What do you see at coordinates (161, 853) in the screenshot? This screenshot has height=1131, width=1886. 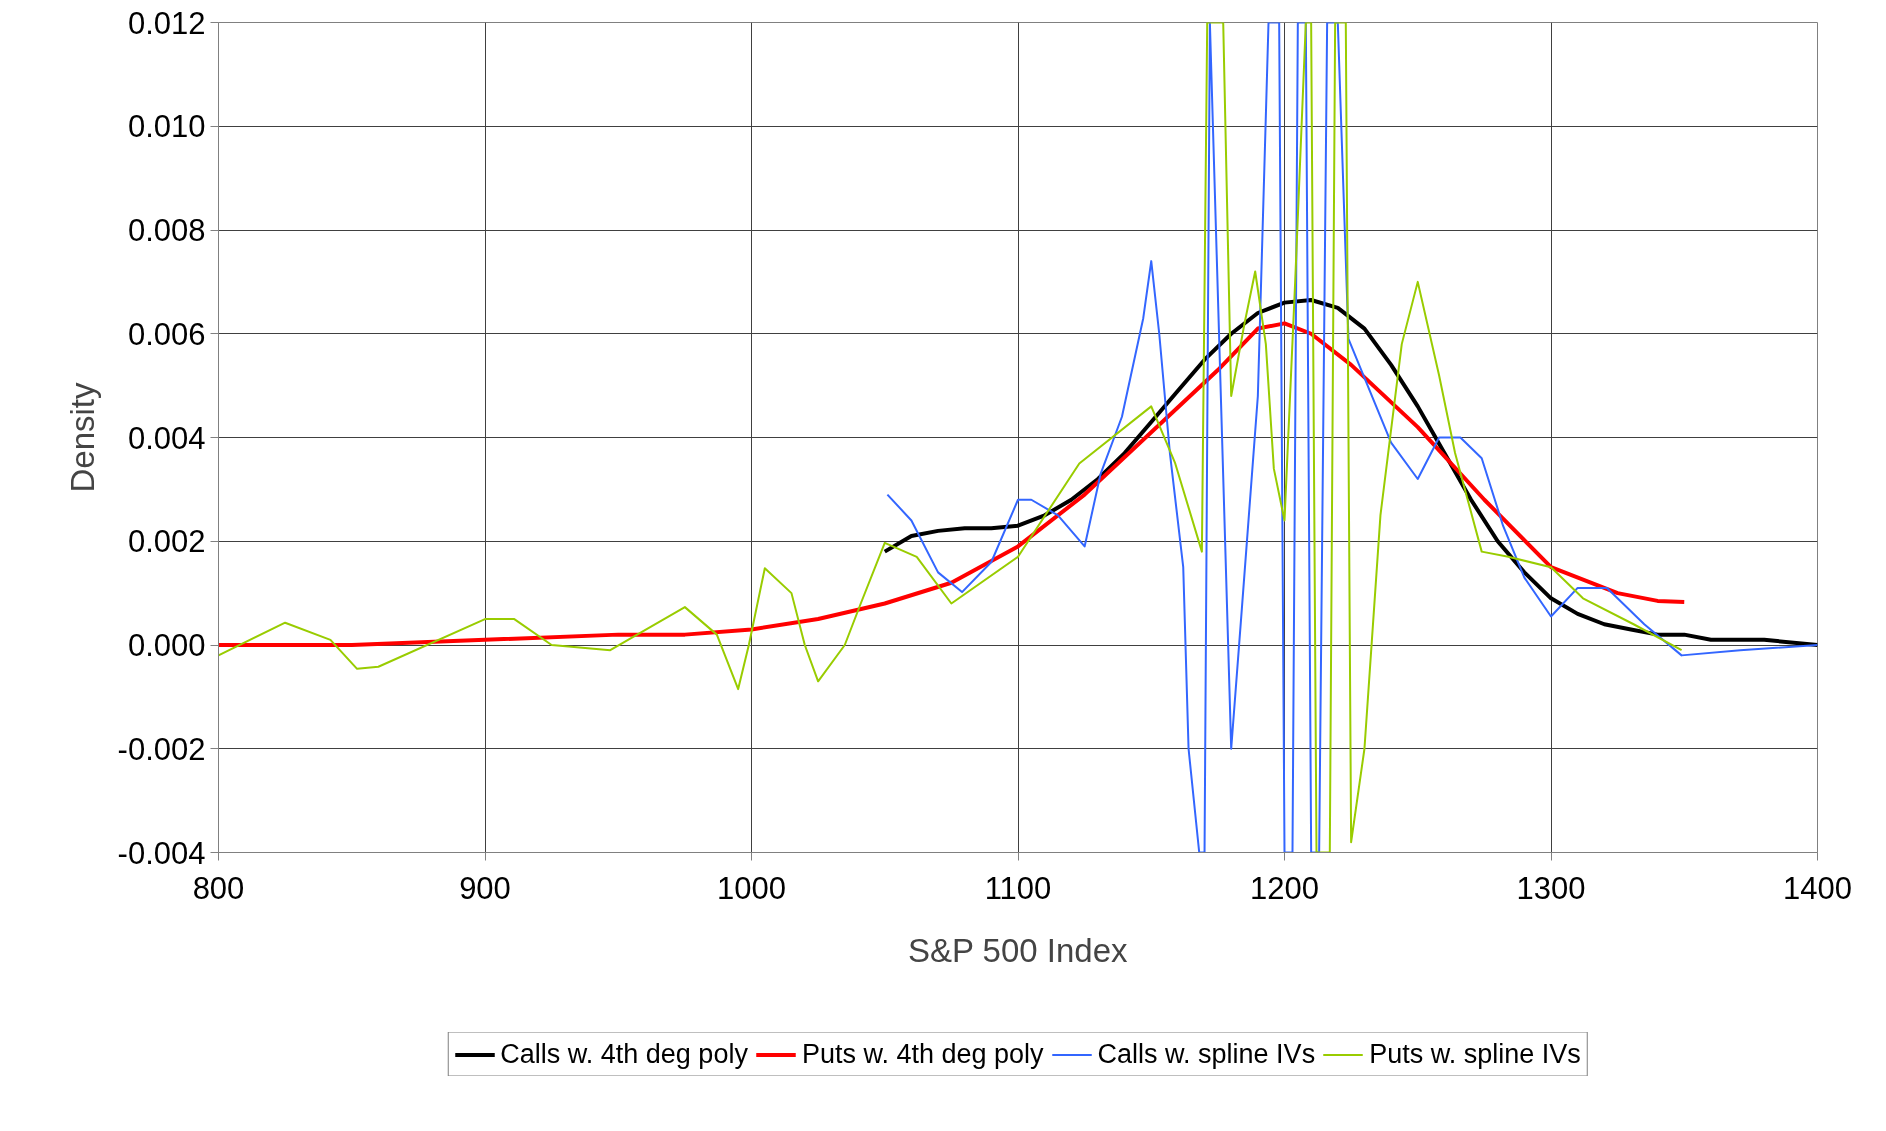 I see `y-tick-label: -0.004` at bounding box center [161, 853].